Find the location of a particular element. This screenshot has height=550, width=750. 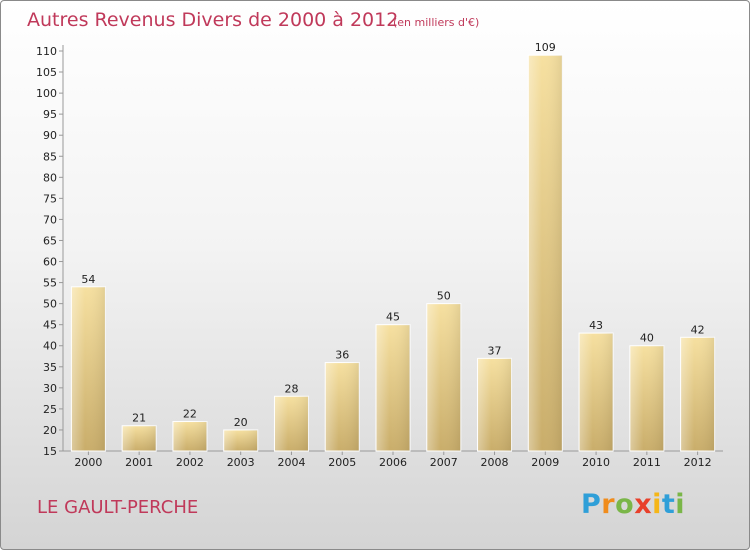

logo-letter: t is located at coordinates (668, 504).